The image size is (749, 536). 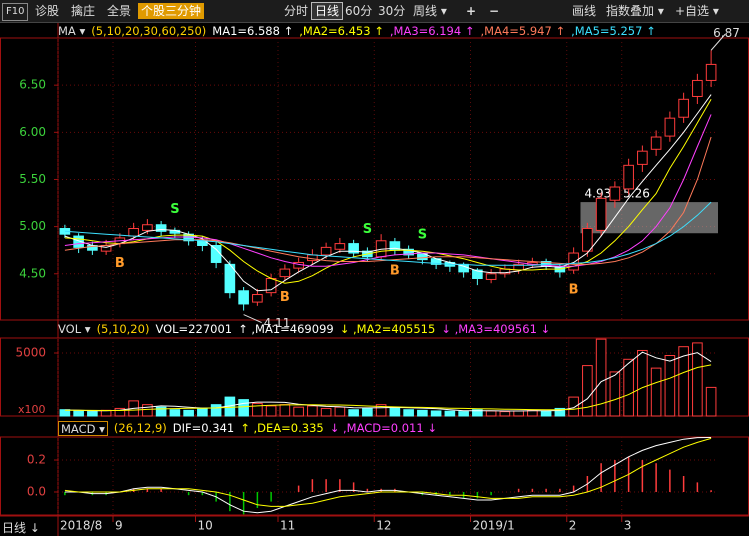 What do you see at coordinates (388, 233) in the screenshot?
I see `ma-line` at bounding box center [388, 233].